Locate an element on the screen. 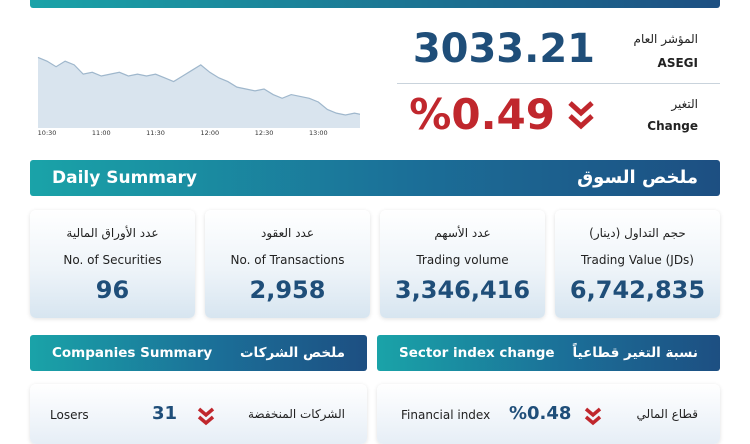  label-ar: الشركات المنخفضة is located at coordinates (296, 414).